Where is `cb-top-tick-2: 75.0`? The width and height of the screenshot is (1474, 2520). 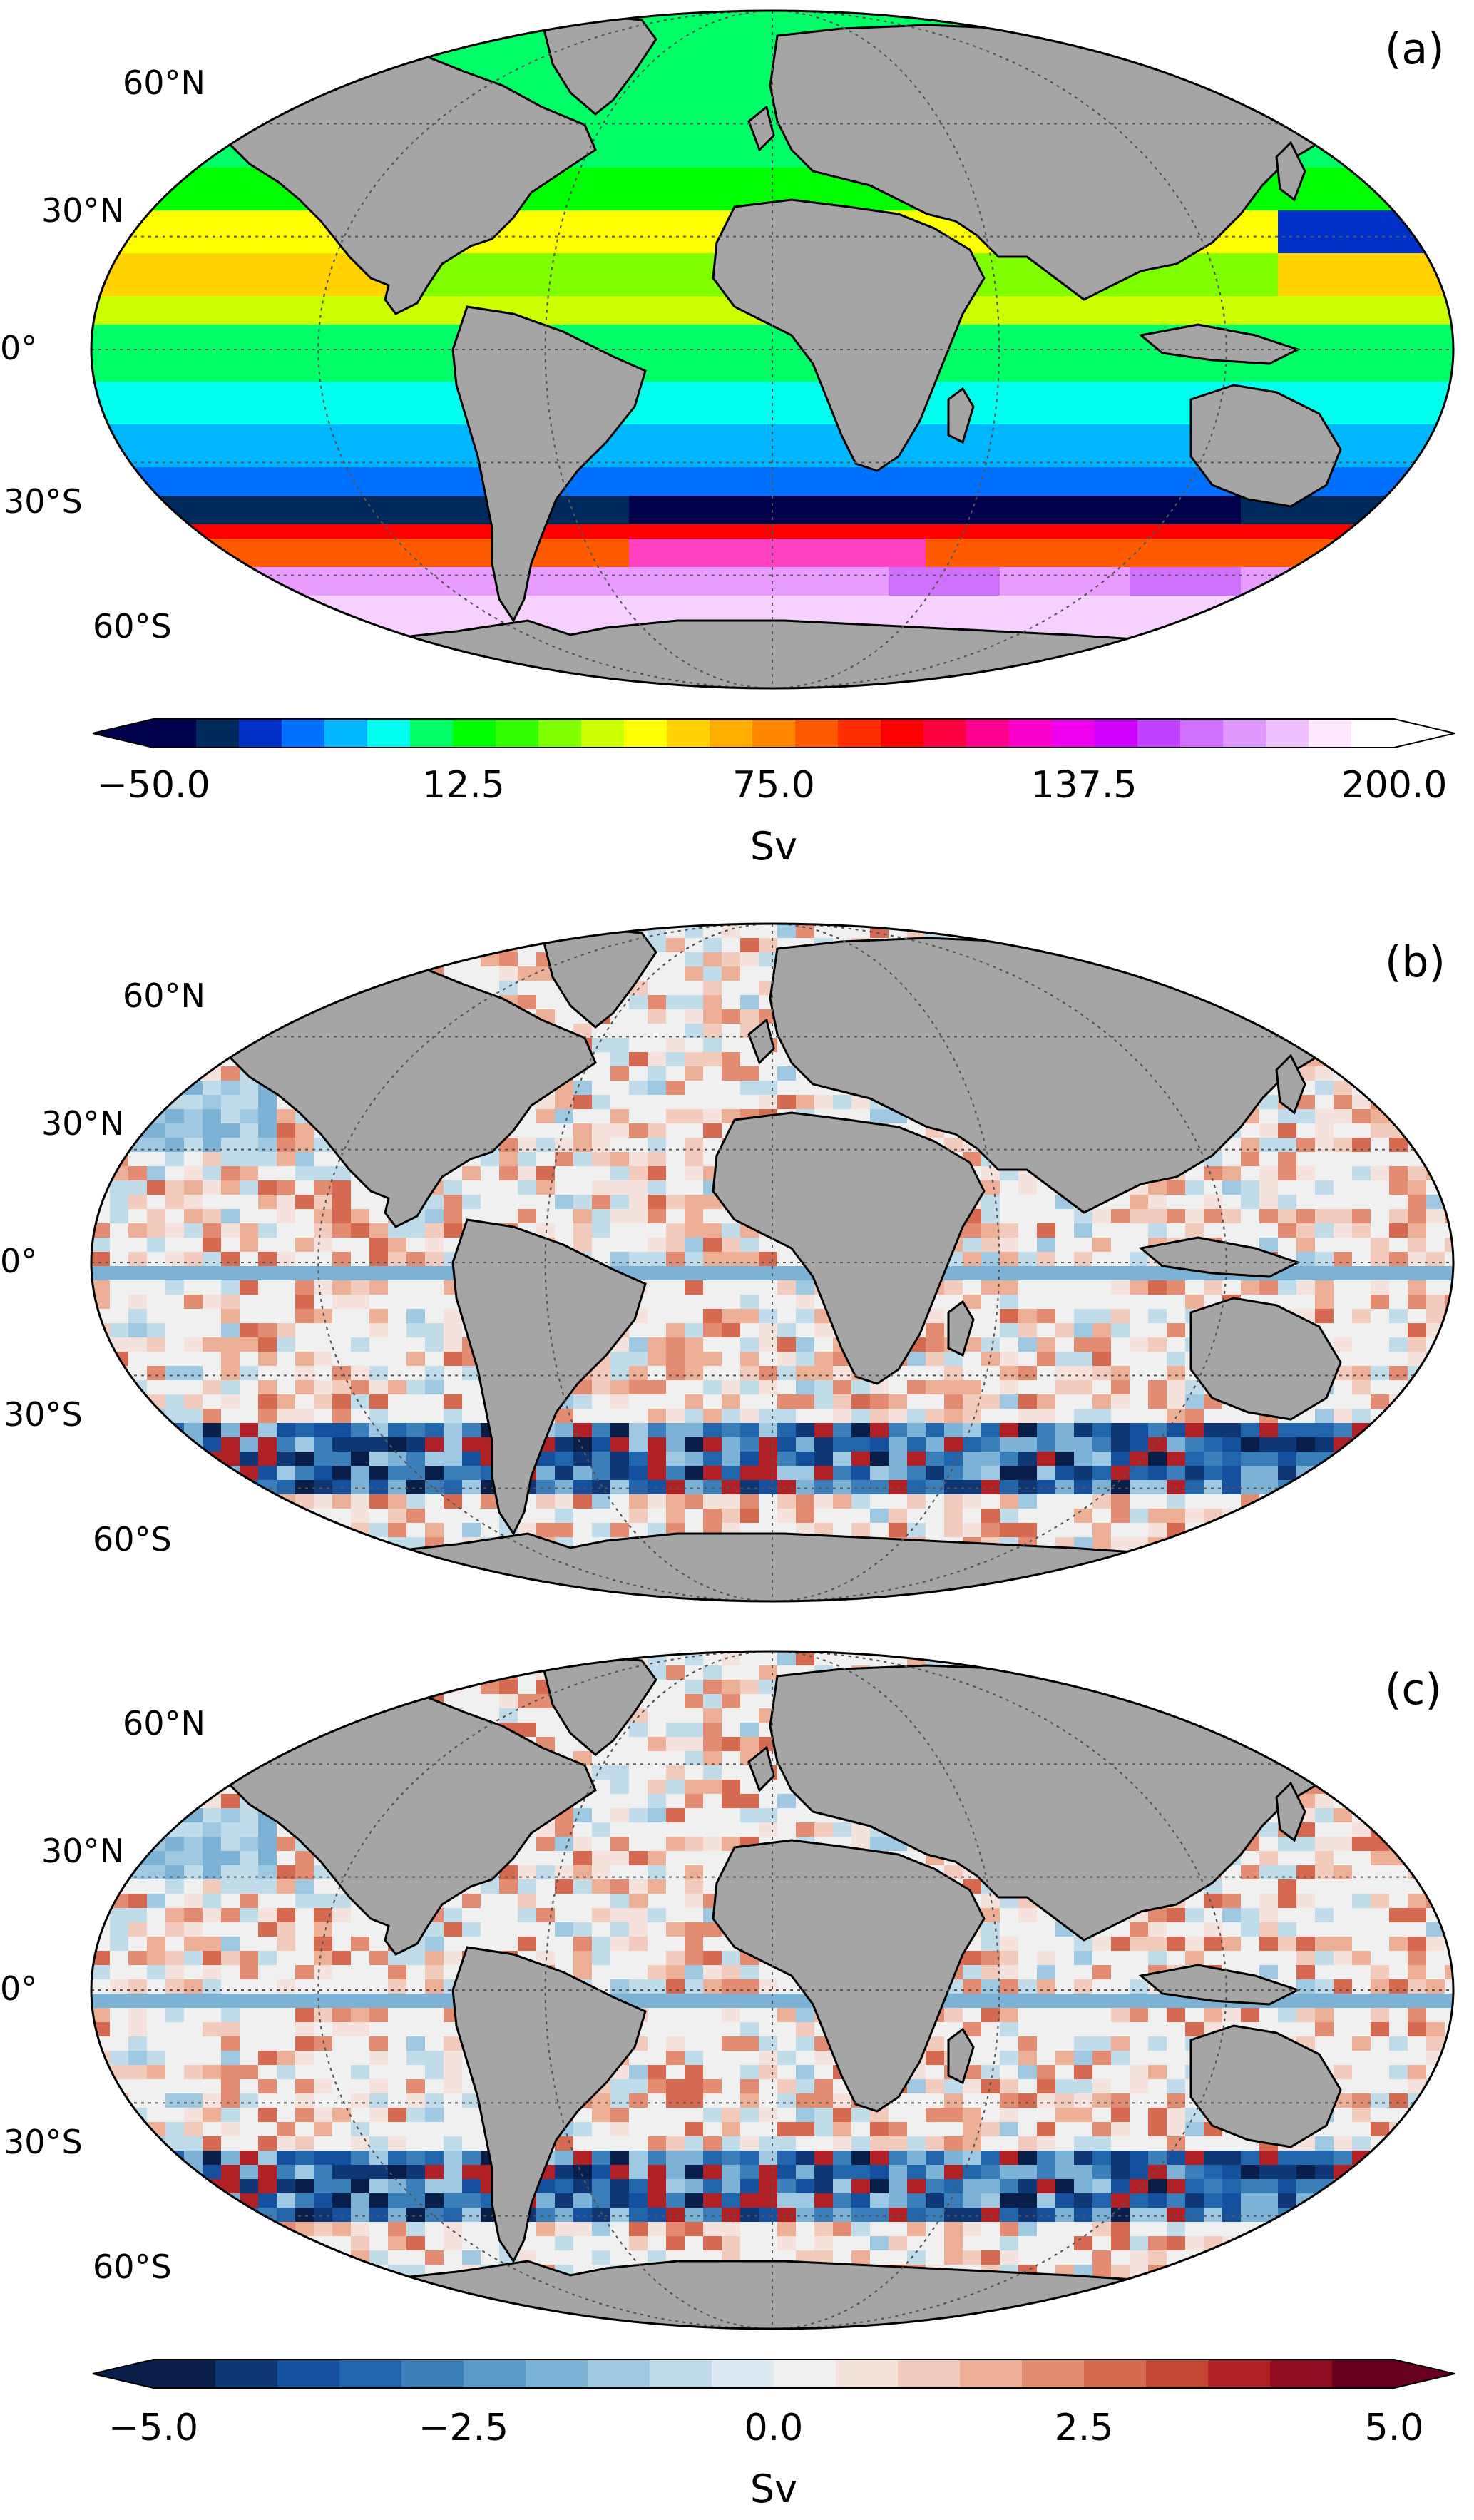
cb-top-tick-2: 75.0 is located at coordinates (773, 785).